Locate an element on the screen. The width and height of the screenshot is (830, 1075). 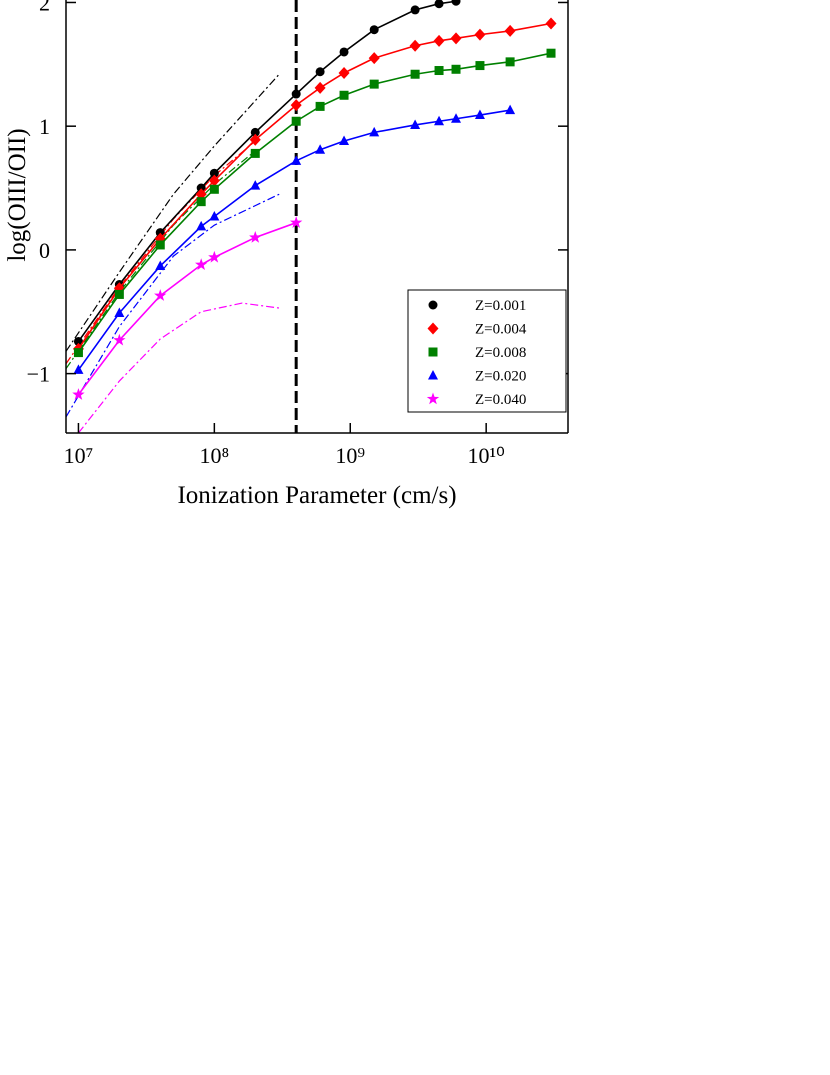
y-axis-label: log(OIII/OII) is located at coordinates (17, 194).